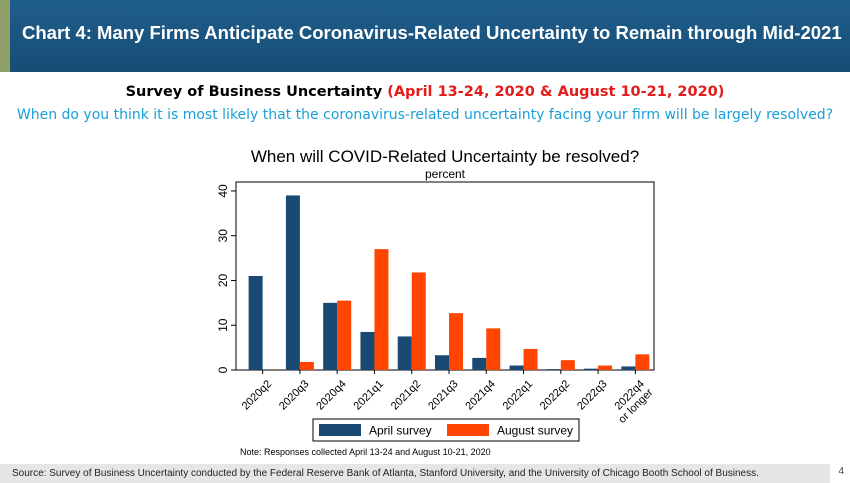 The width and height of the screenshot is (850, 483). What do you see at coordinates (257, 395) in the screenshot?
I see `x-tick-label: 2020q2` at bounding box center [257, 395].